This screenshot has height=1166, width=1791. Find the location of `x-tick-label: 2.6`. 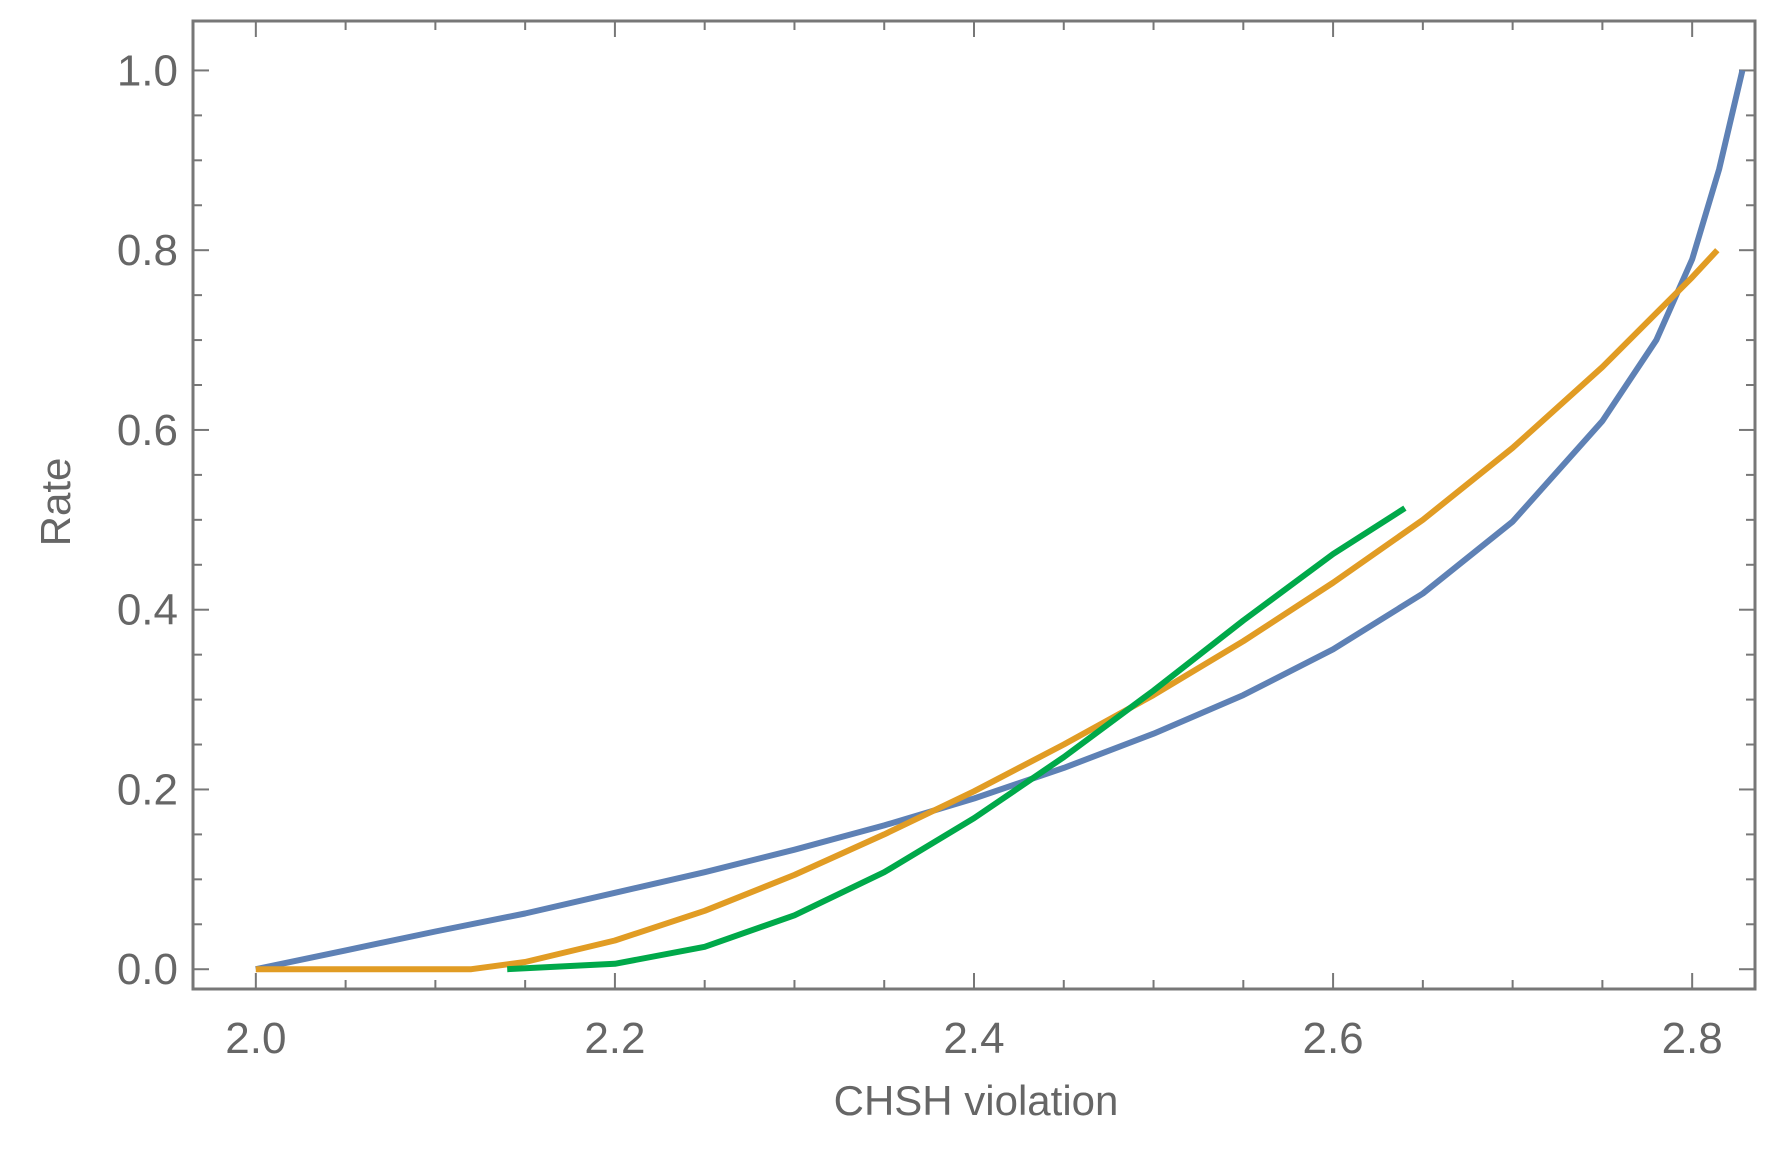

x-tick-label: 2.6 is located at coordinates (1332, 1038).